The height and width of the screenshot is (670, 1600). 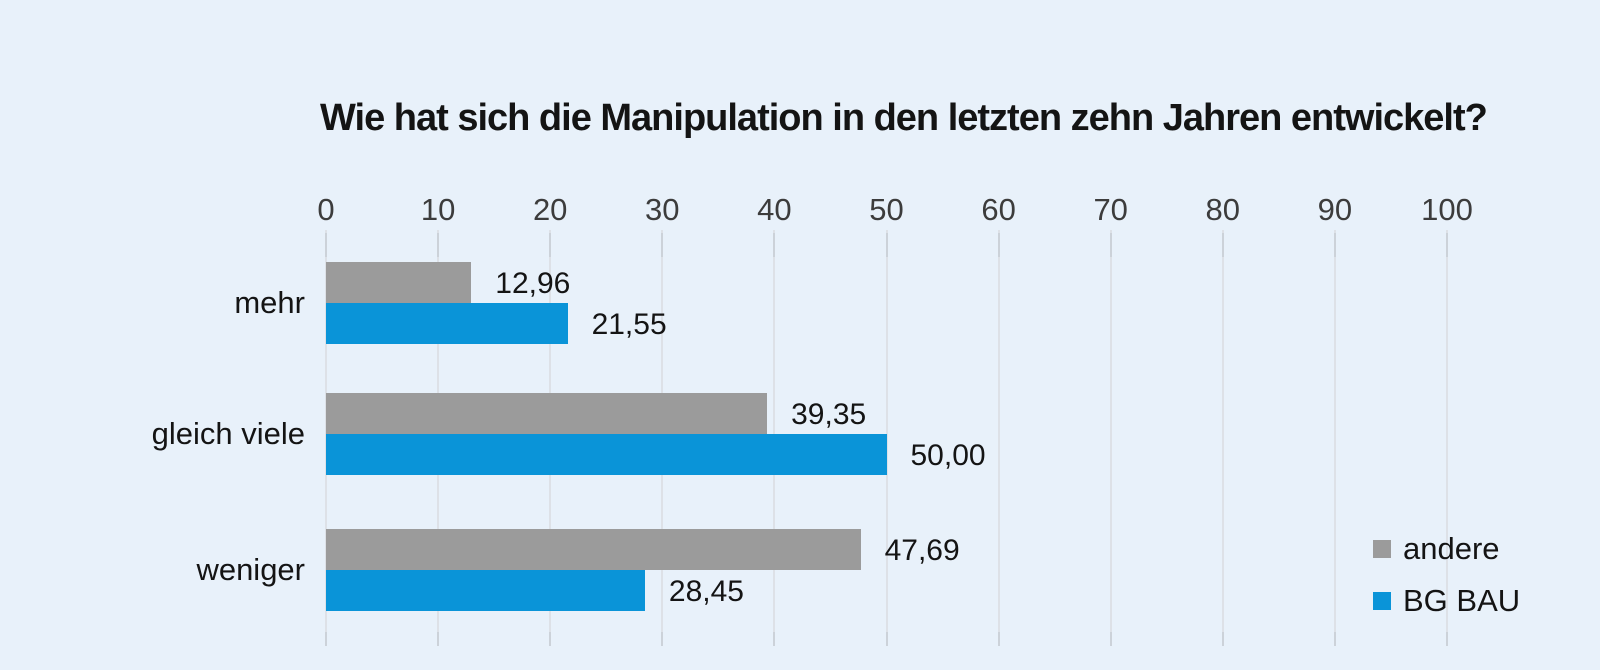 What do you see at coordinates (948, 455) in the screenshot?
I see `bar-value-label: 50,00` at bounding box center [948, 455].